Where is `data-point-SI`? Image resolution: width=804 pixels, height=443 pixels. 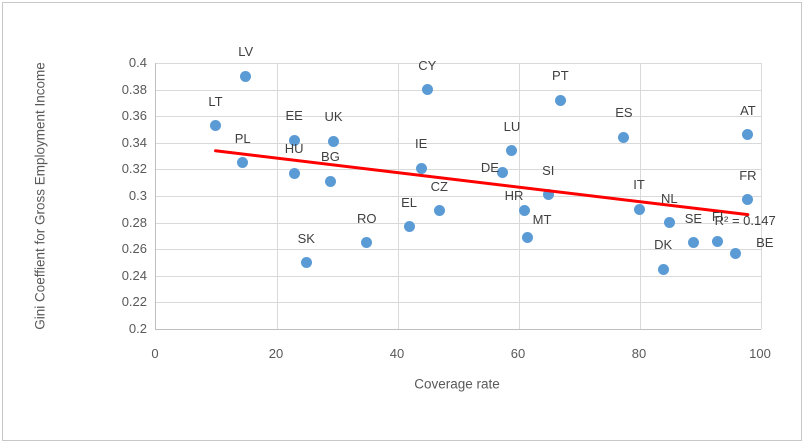
data-point-SI is located at coordinates (548, 195).